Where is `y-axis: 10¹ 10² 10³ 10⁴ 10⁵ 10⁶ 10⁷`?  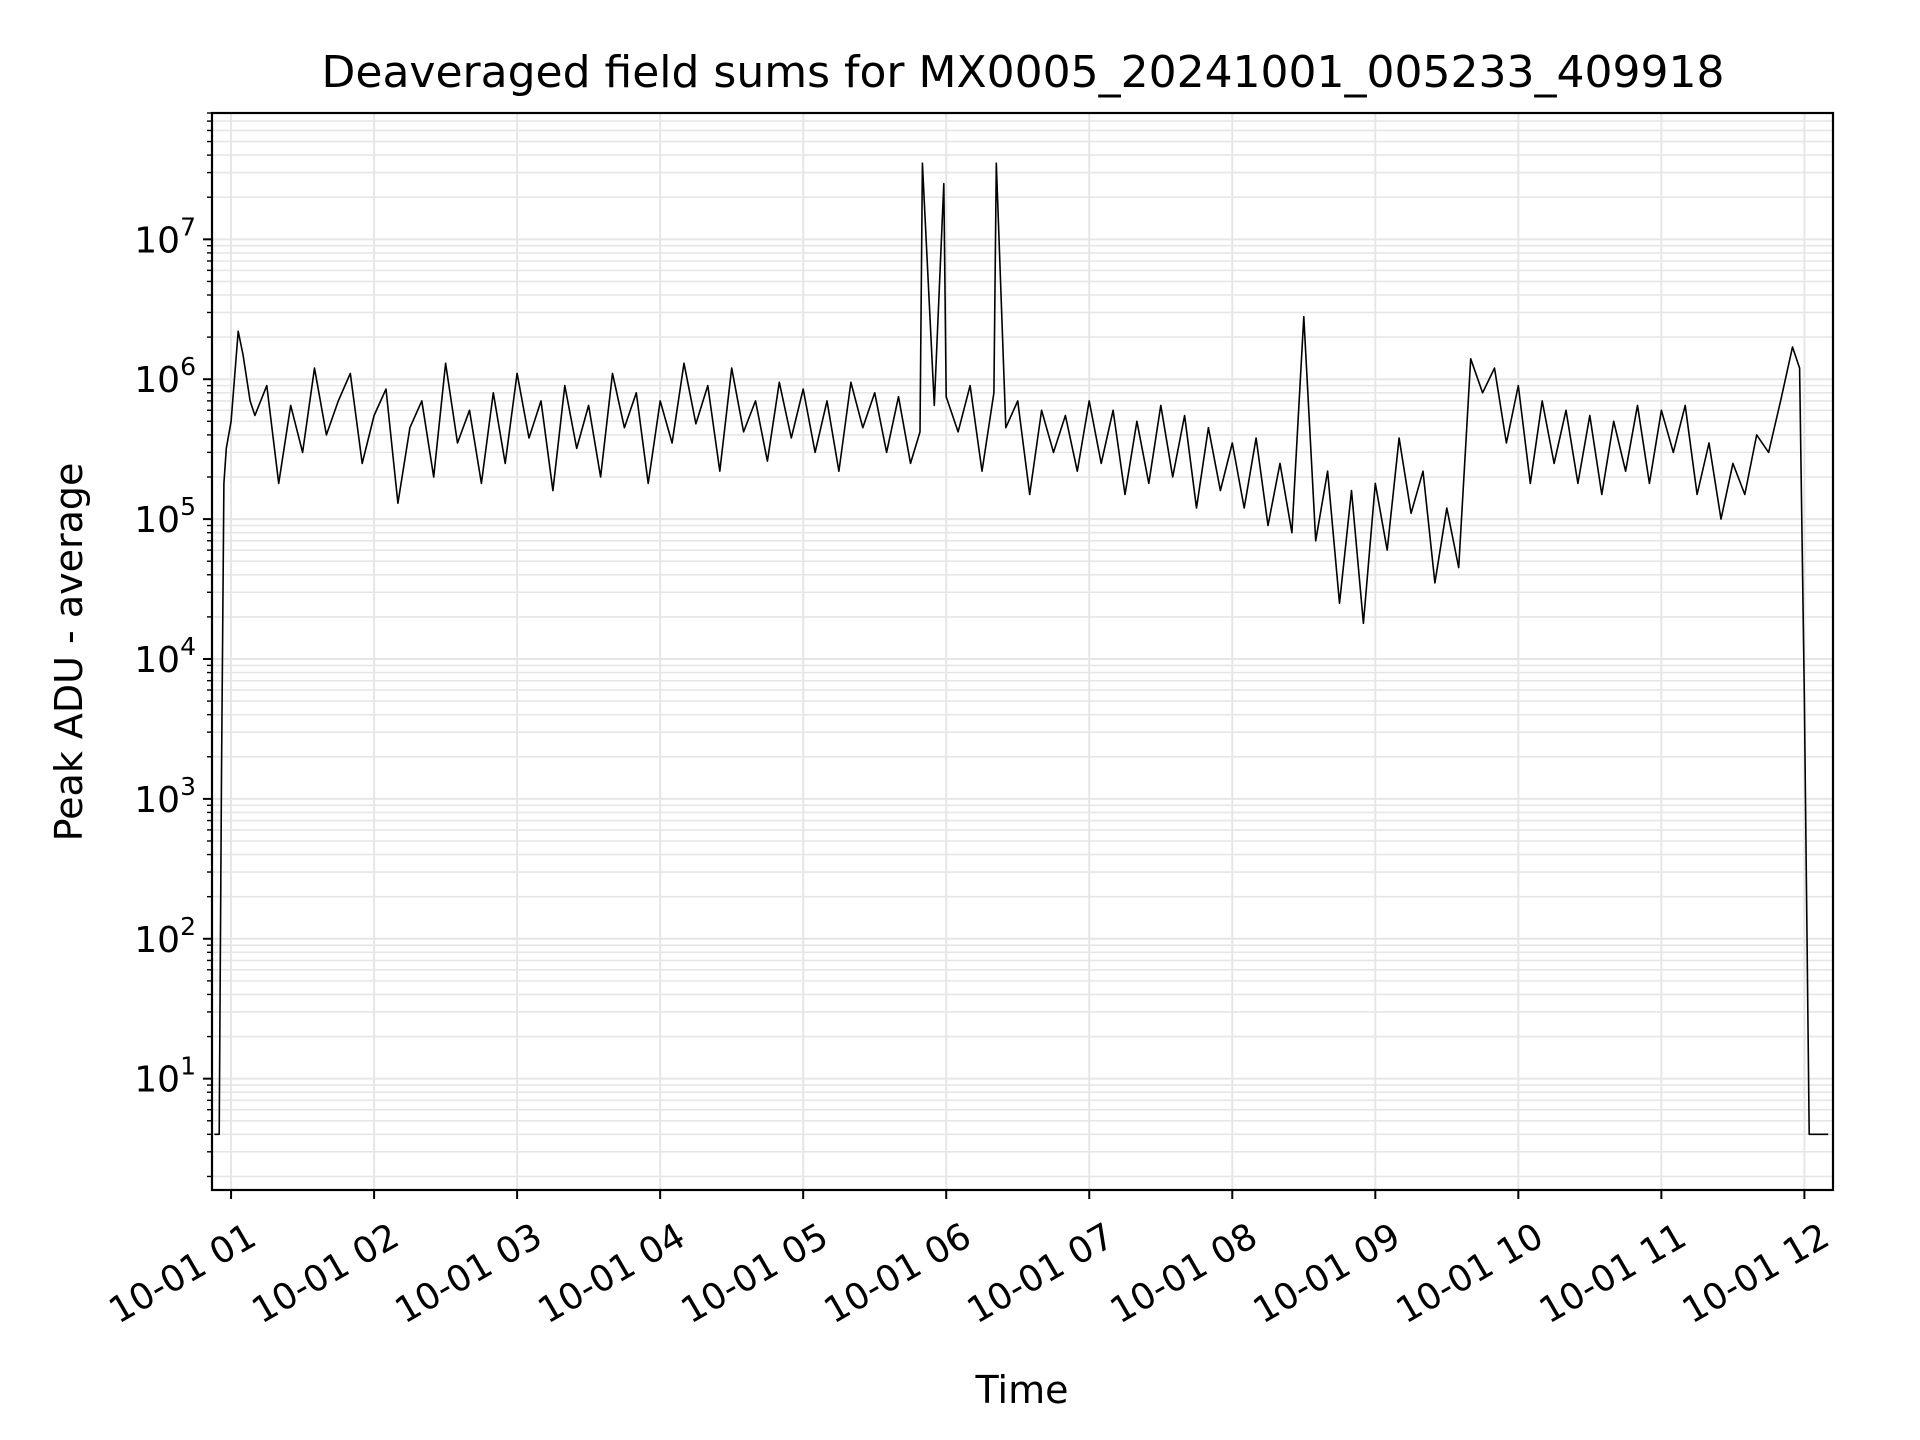
y-axis: 10¹ 10² 10³ 10⁴ 10⁵ 10⁶ 10⁷ is located at coordinates (173, 645).